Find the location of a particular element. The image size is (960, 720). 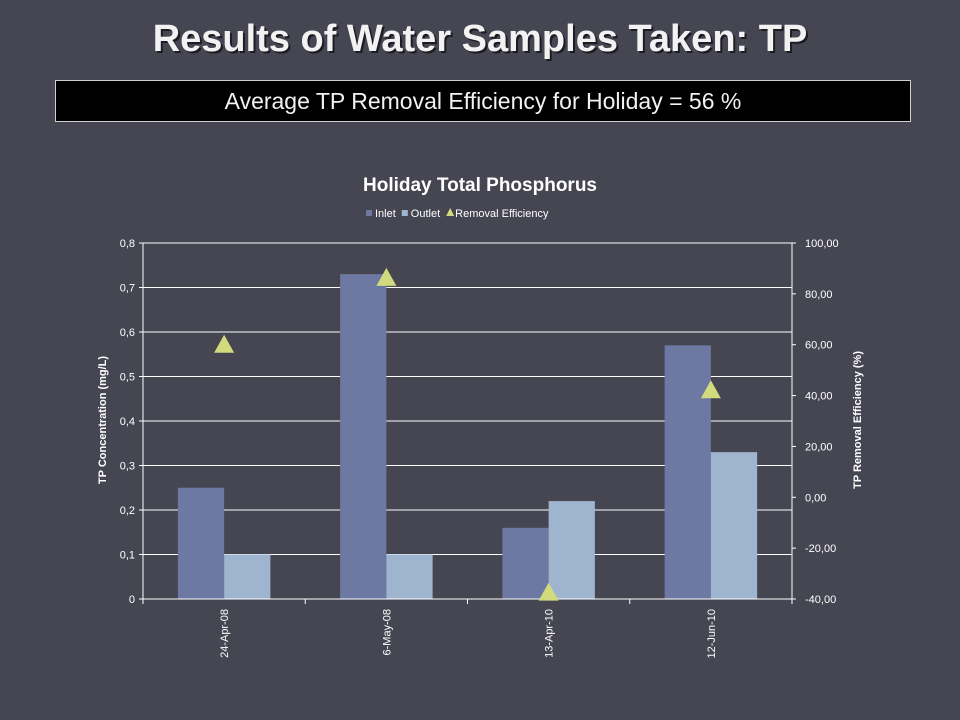

x-tick-label: 12-Jun-10 is located at coordinates (712, 634).